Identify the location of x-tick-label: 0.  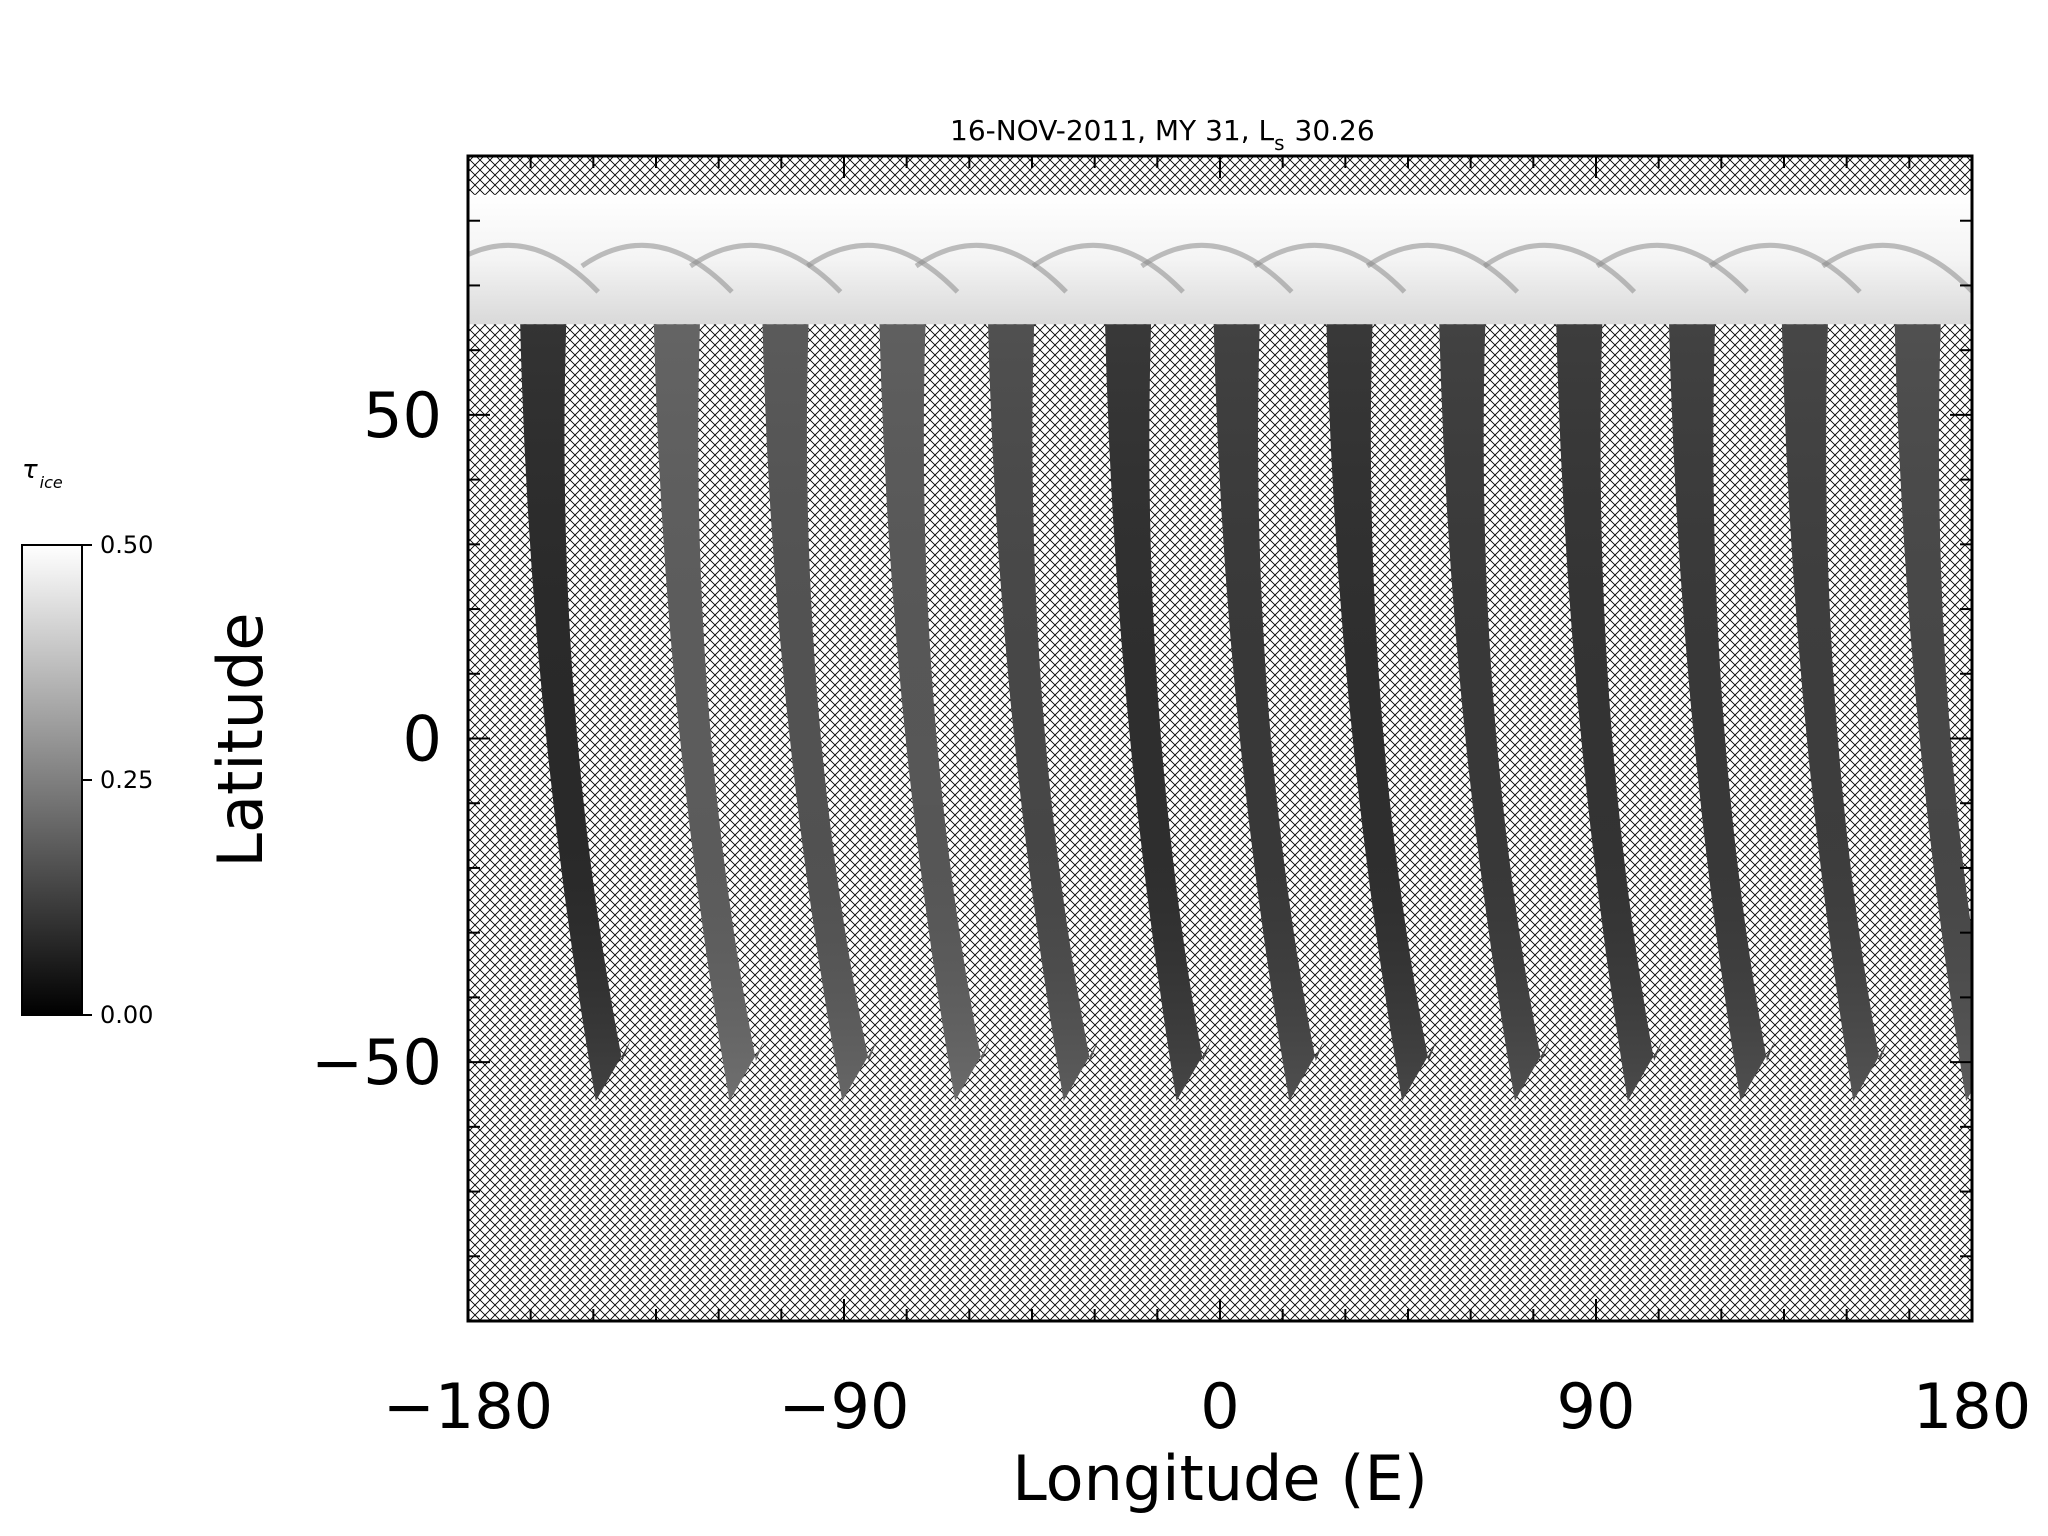
(1219, 1406).